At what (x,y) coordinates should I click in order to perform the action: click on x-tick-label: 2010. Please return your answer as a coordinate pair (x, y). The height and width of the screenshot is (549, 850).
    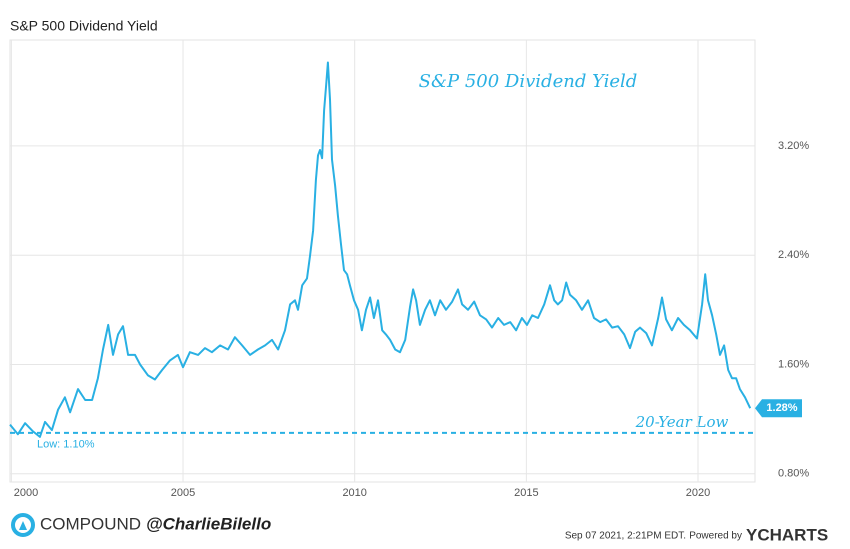
    Looking at the image, I should click on (354, 493).